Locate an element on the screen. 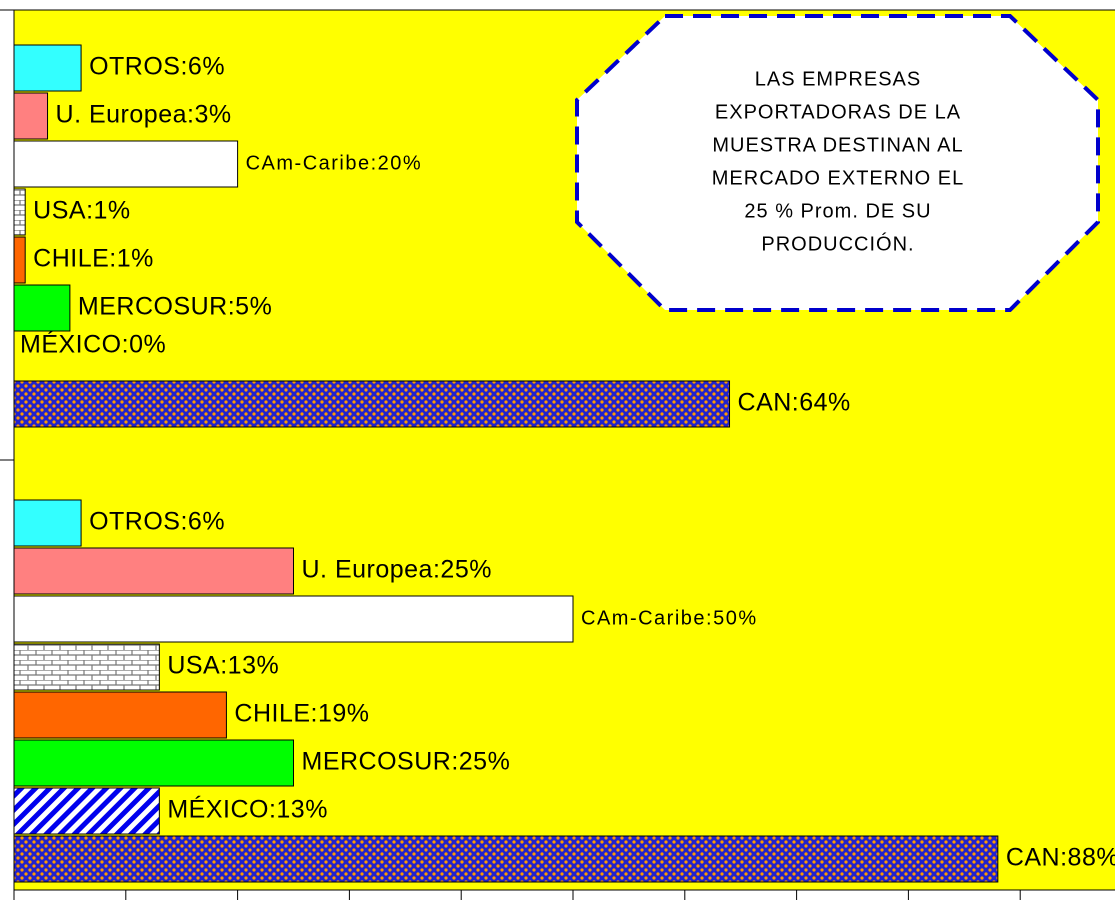 The width and height of the screenshot is (1115, 920). value-label: MERCOSUR:5% is located at coordinates (175, 307).